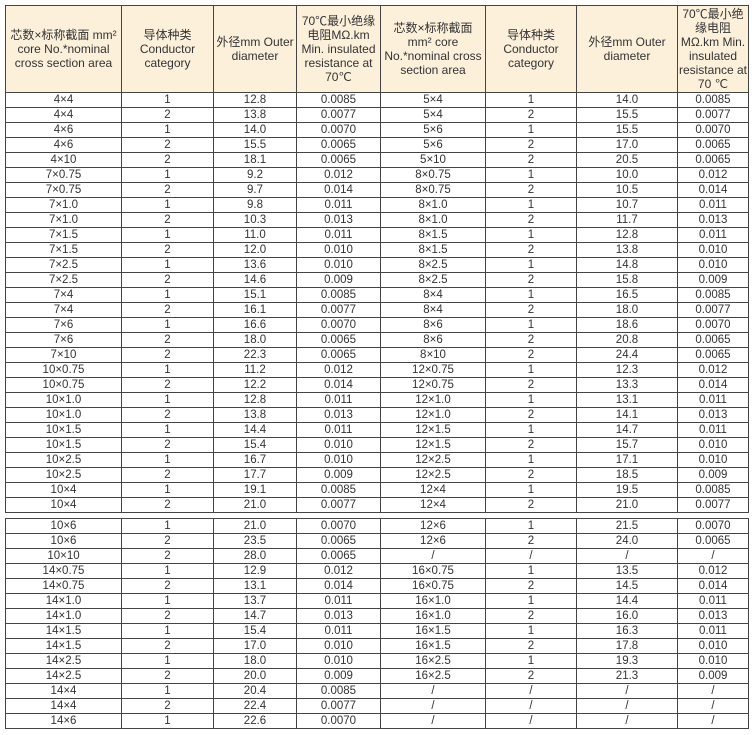  Describe the element at coordinates (627, 385) in the screenshot. I see `cell-outer-diameter: 13.3` at that location.